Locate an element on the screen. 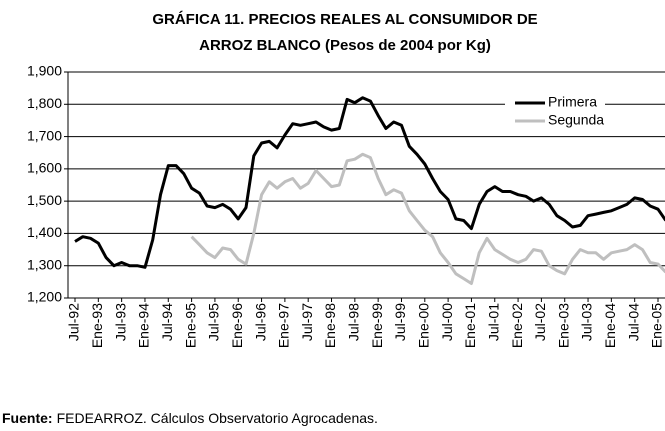  x-tick-label: Jul-96 is located at coordinates (260, 322).